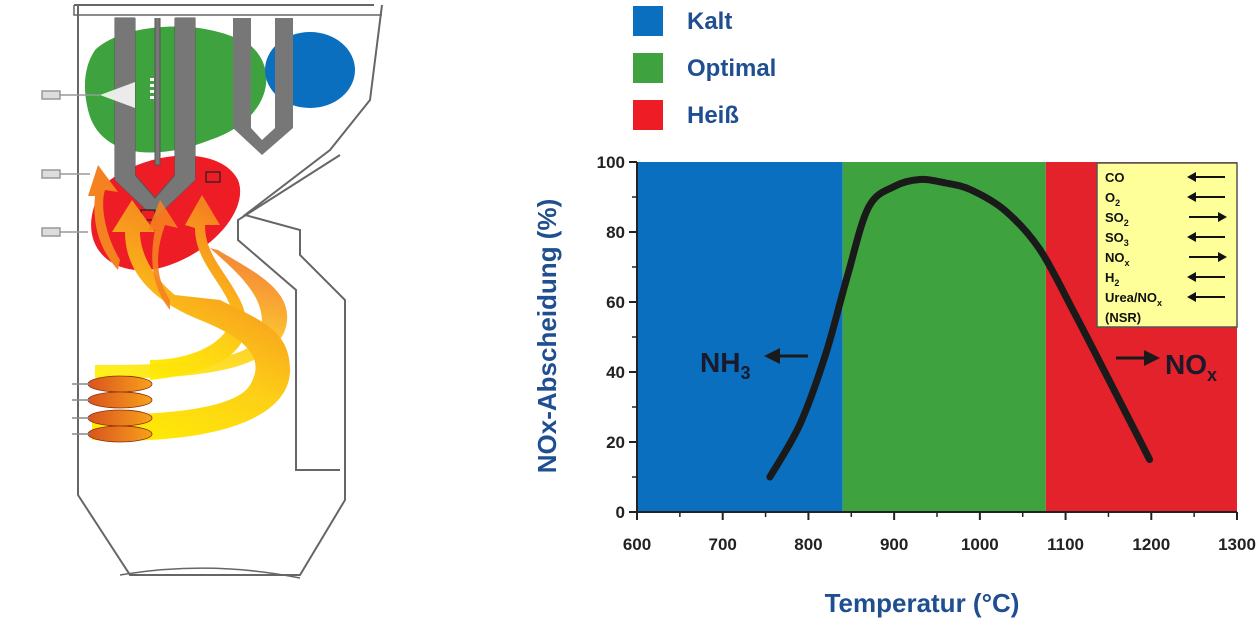 This screenshot has height=625, width=1260. I want to click on left-arrow-icon, so click(772, 356).